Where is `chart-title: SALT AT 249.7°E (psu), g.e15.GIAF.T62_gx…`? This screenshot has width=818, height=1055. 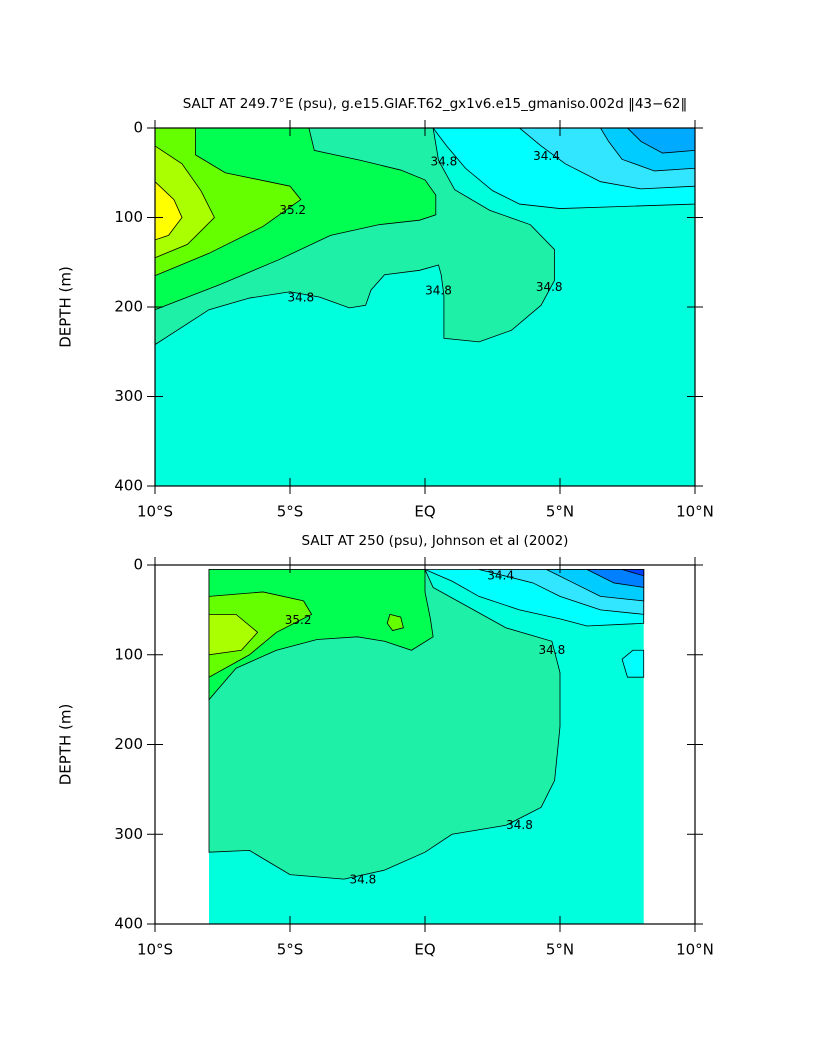
chart-title: SALT AT 249.7°E (psu), g.e15.GIAF.T62_gx… is located at coordinates (435, 104).